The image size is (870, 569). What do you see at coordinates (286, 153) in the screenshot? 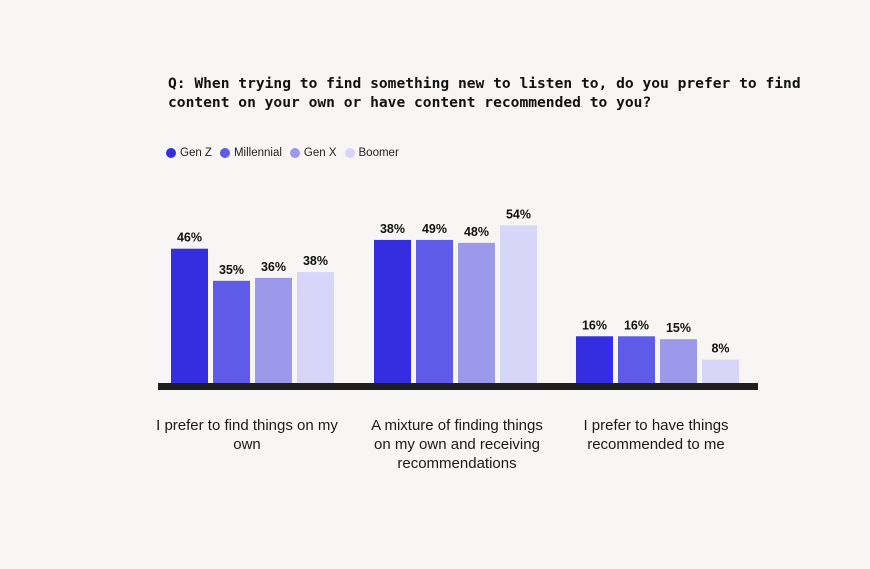
I see `legend: Gen Z Millennial Gen X Boomer` at bounding box center [286, 153].